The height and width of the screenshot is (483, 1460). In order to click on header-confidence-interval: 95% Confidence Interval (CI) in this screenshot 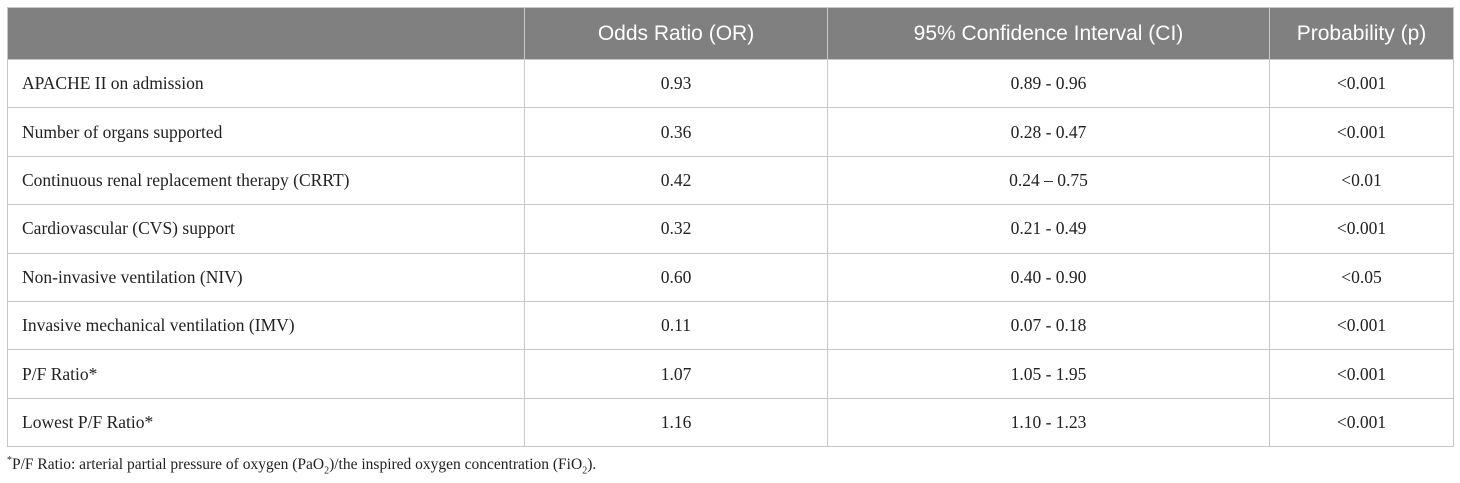, I will do `click(1048, 33)`.